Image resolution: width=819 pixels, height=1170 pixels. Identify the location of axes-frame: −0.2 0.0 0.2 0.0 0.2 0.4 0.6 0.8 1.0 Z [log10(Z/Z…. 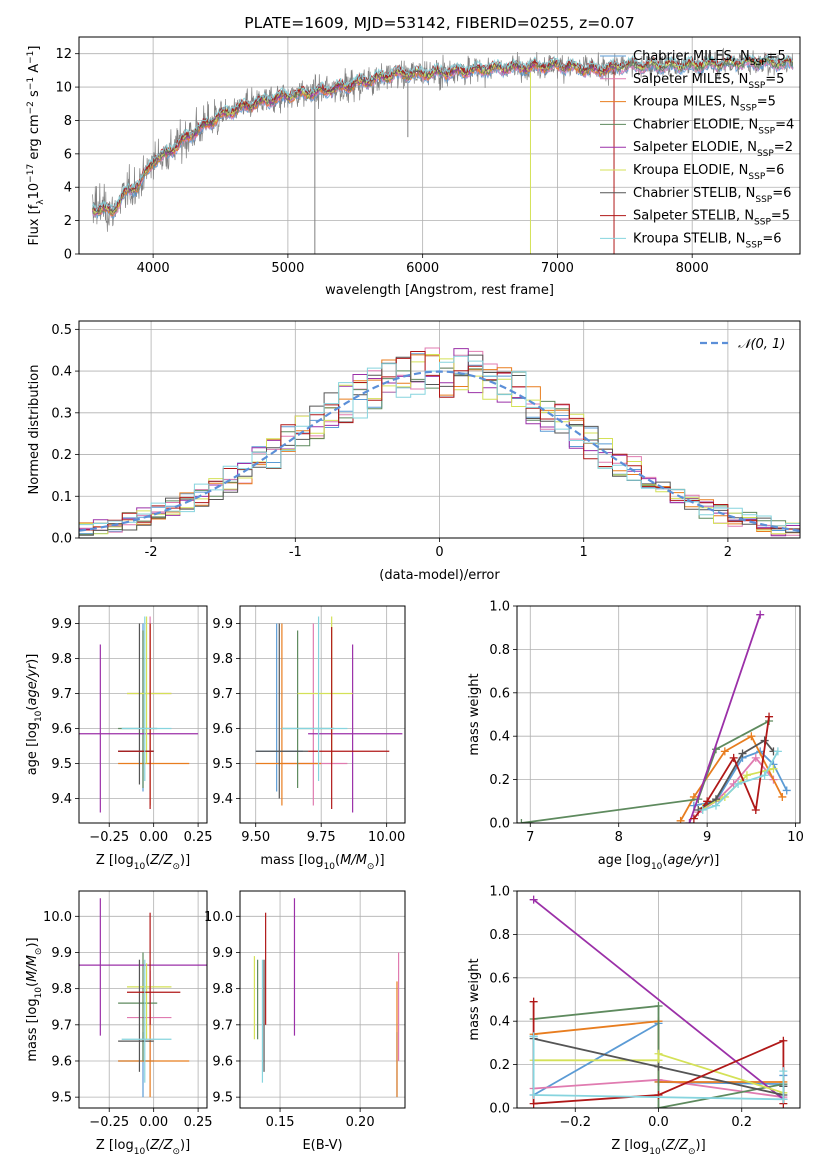
(634, 1021).